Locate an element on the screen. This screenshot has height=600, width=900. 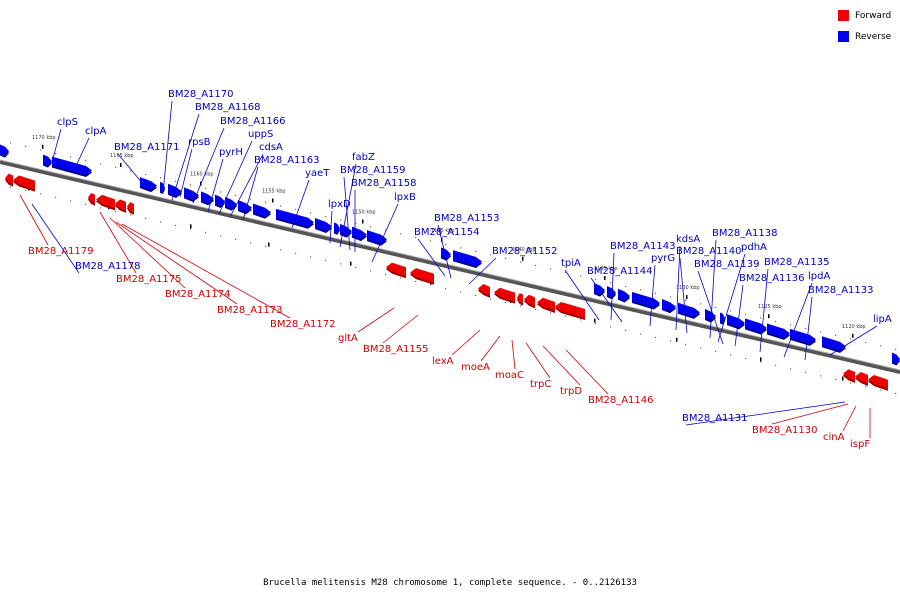
forward-gene-label: BM28_A1130 is located at coordinates (785, 430).